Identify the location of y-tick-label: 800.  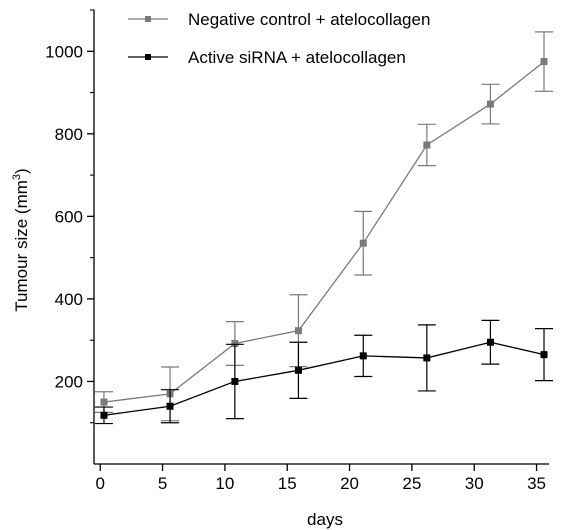
(69, 134).